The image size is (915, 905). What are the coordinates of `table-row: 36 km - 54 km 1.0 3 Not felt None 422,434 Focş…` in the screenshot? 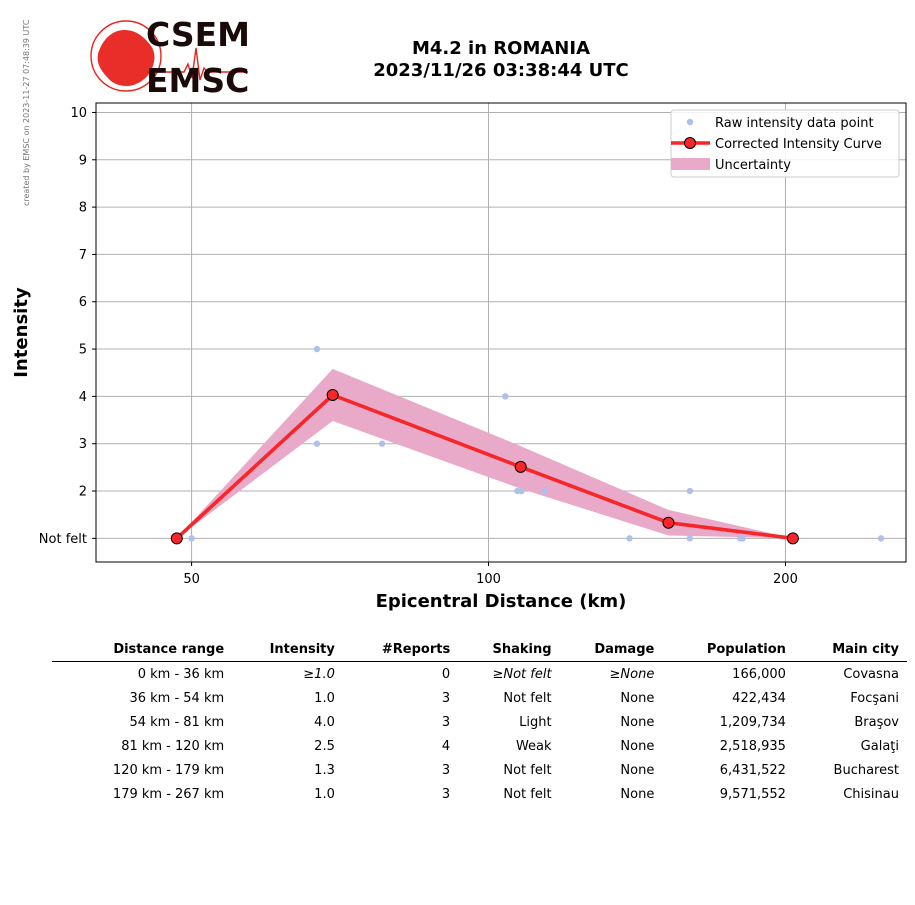 It's located at (479, 698).